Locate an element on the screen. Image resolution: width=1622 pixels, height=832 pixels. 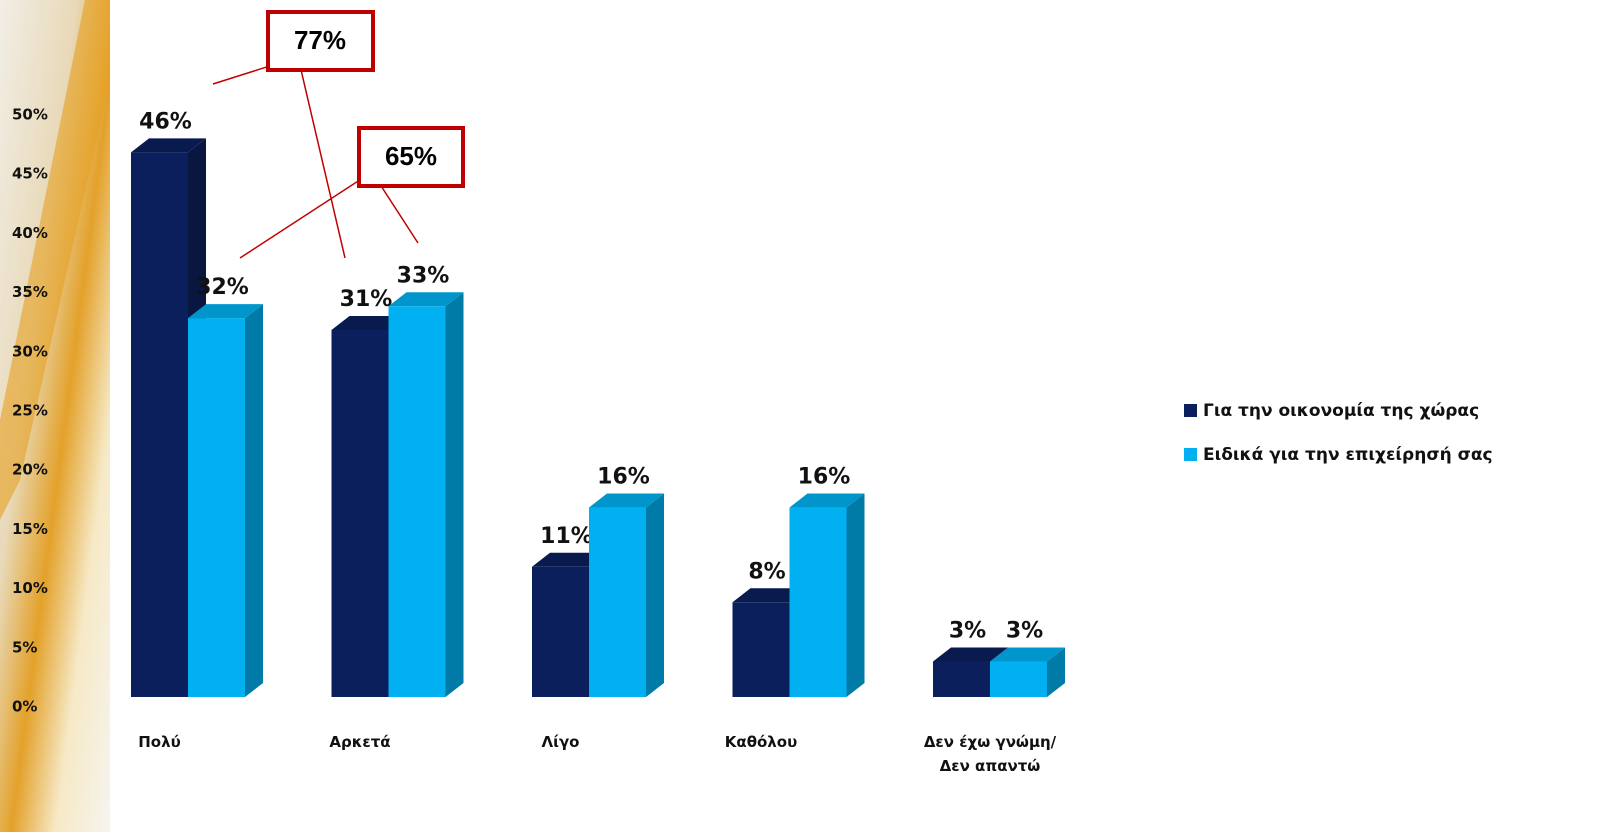
y-tick-label: 45% is located at coordinates (30, 174).